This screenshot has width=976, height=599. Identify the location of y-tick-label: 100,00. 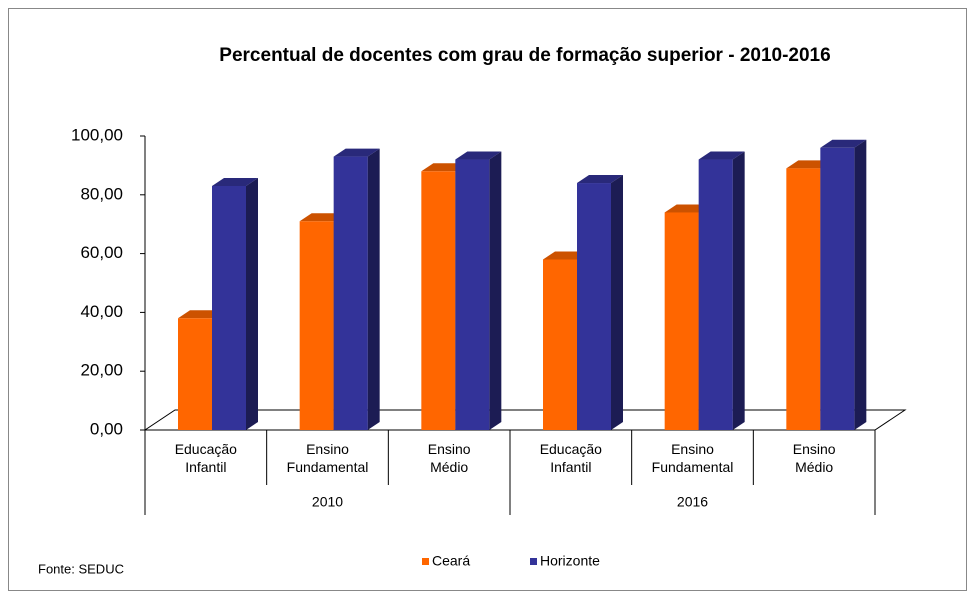
(97, 134).